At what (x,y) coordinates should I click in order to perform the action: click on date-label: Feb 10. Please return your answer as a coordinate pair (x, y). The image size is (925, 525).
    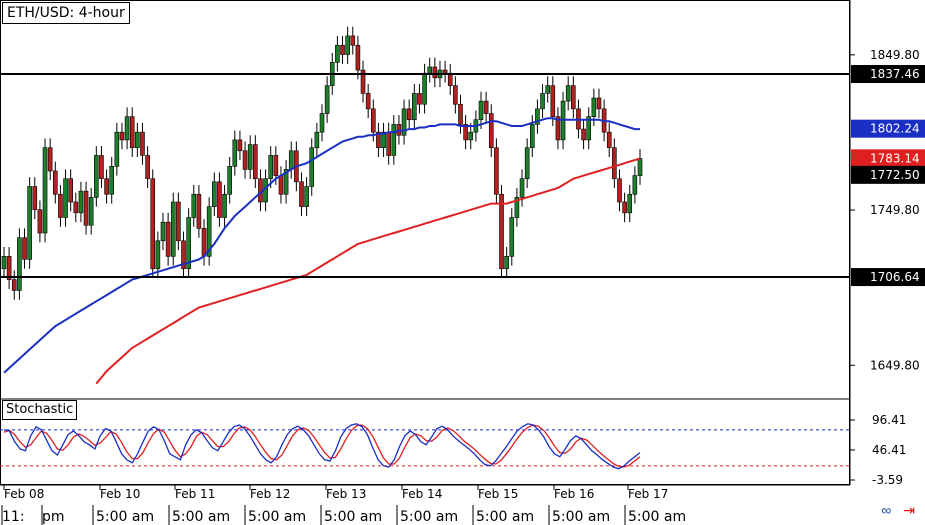
    Looking at the image, I should click on (120, 494).